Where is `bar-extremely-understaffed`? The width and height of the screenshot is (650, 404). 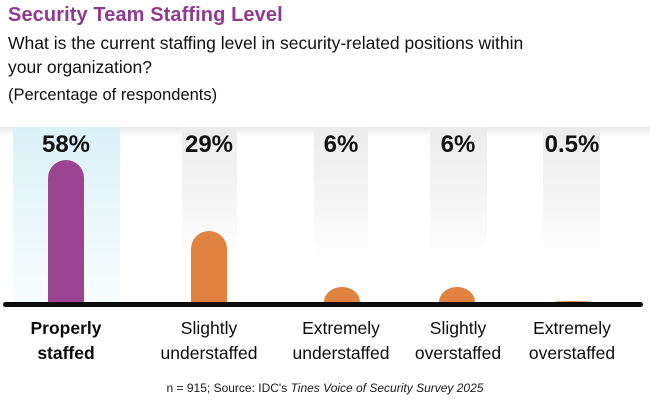
bar-extremely-understaffed is located at coordinates (342, 294).